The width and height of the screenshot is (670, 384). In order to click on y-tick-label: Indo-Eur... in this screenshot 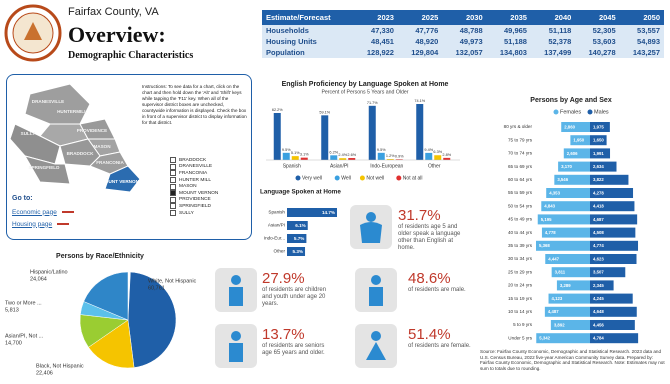, I will do `click(274, 238)`.